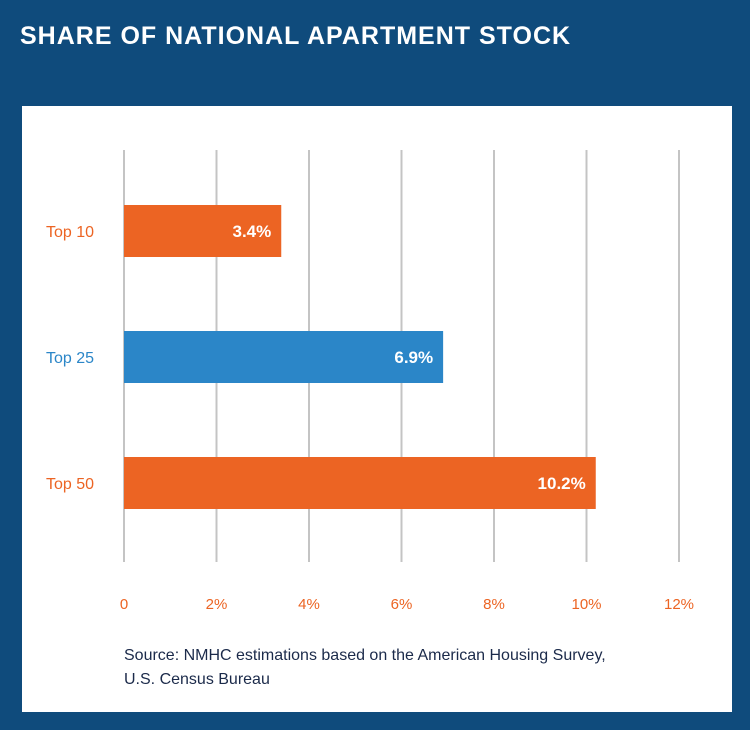 The height and width of the screenshot is (730, 750). Describe the element at coordinates (252, 231) in the screenshot. I see `data-label: 3.4%` at that location.